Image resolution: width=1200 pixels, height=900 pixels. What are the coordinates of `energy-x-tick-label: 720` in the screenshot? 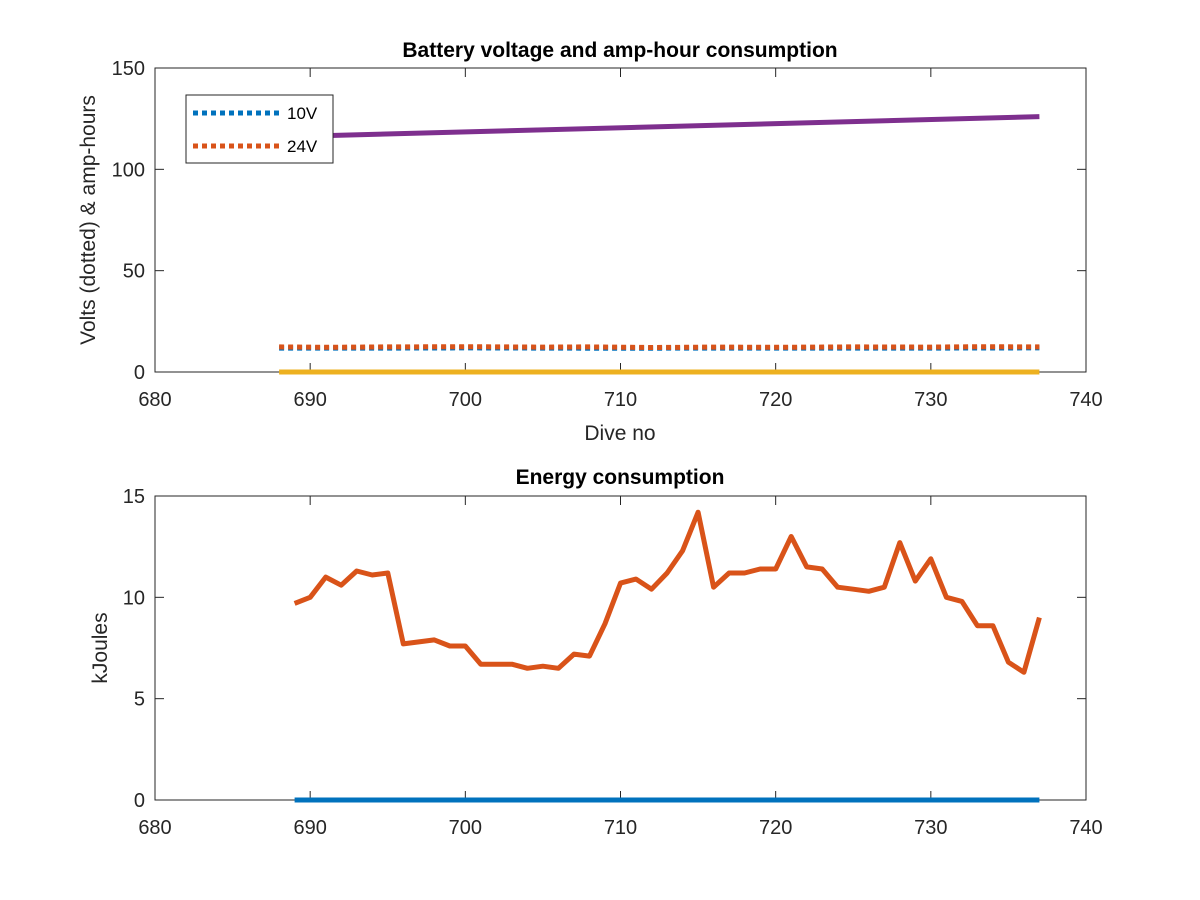 It's located at (775, 828).